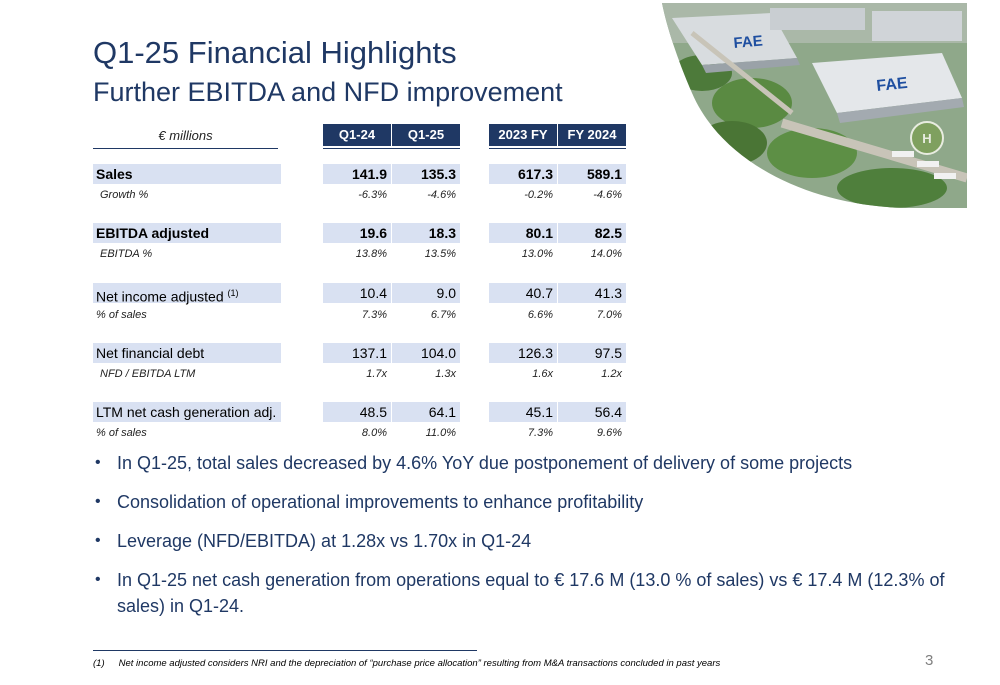  Describe the element at coordinates (441, 195) in the screenshot. I see `cell-q1-25: -4.6%` at that location.